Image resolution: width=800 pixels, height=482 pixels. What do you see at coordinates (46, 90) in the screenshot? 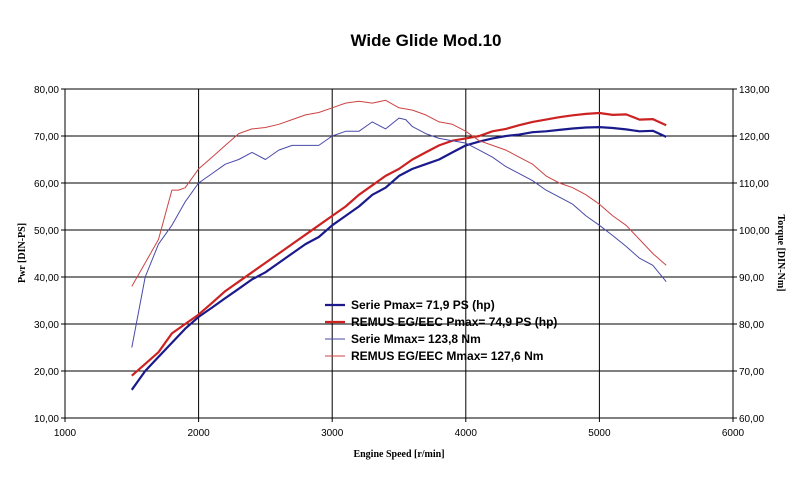
I see `y-tick-label-left: 80,00` at bounding box center [46, 90].